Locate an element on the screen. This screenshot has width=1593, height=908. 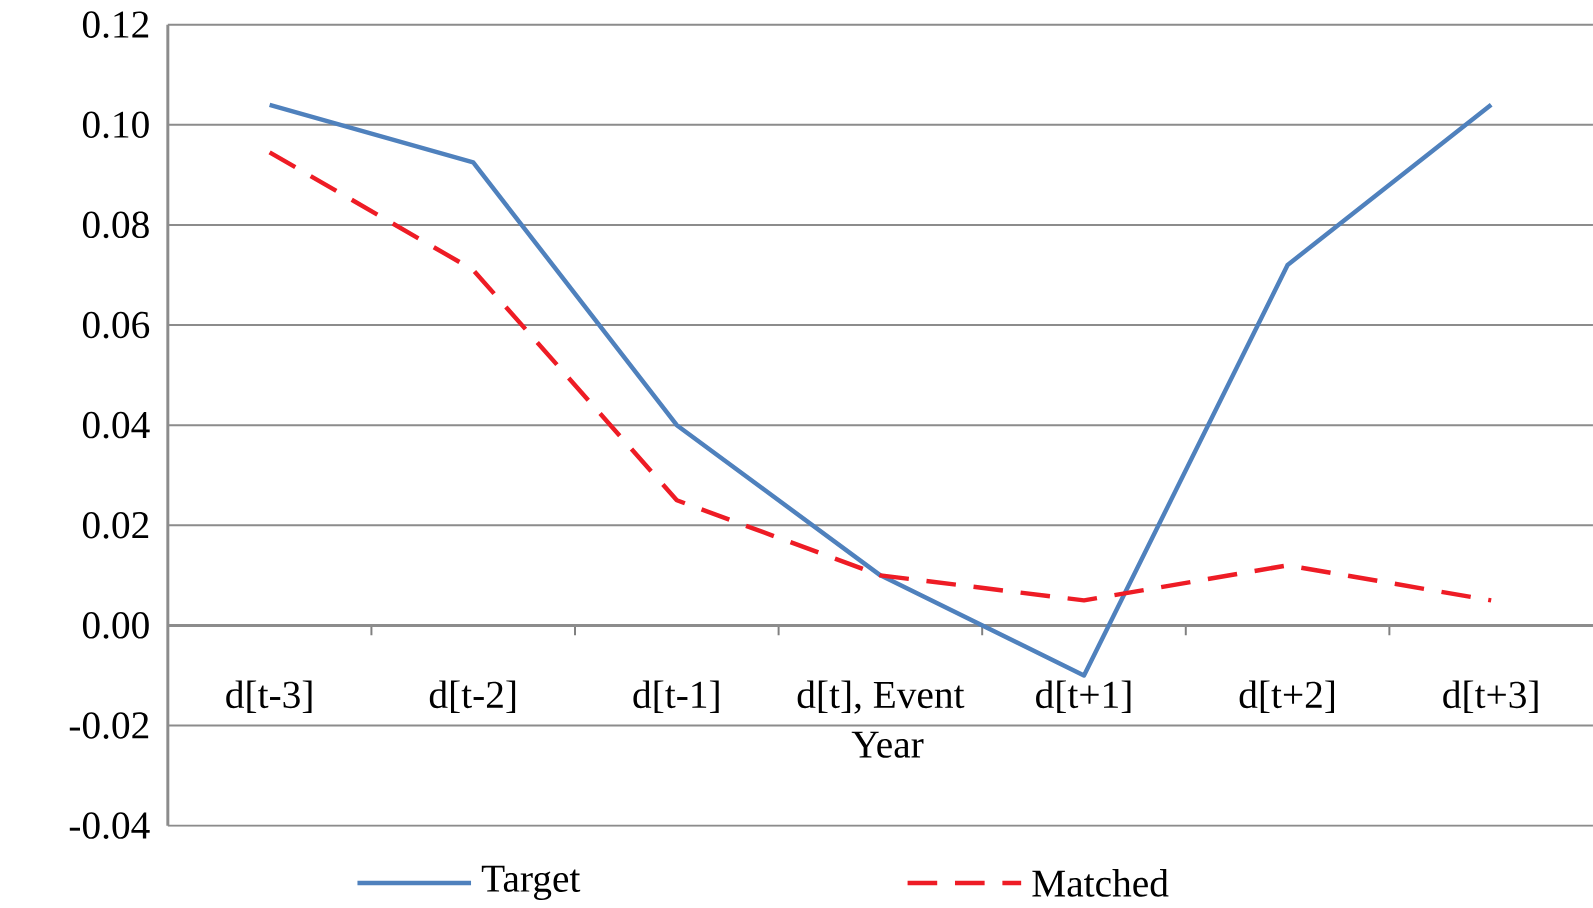
y-tick-label: 0.12 is located at coordinates (115, 25).